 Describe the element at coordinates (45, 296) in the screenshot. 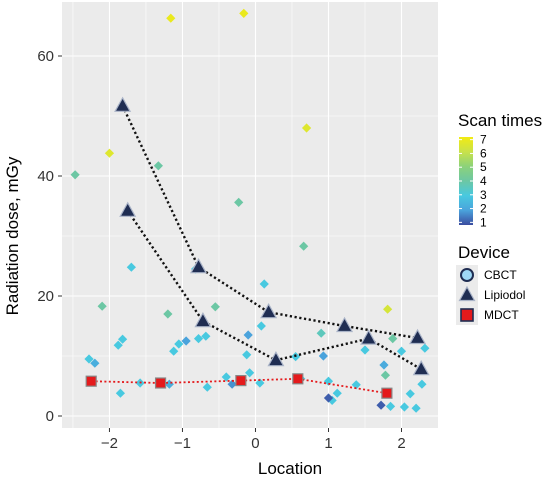

I see `y-tick-label: 20` at that location.